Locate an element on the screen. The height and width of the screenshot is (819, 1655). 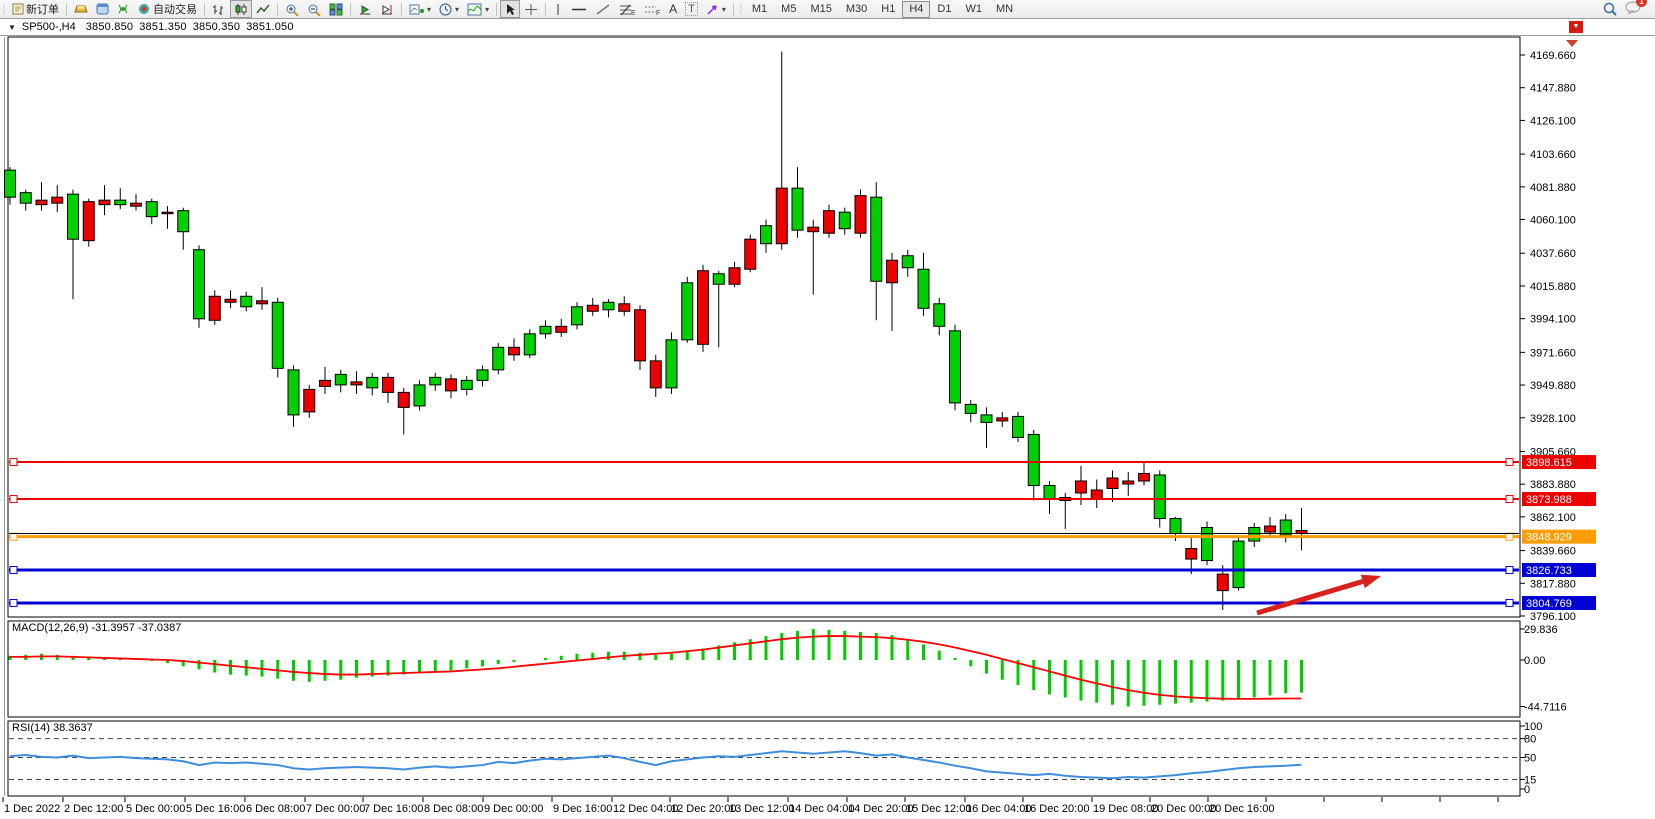
tile-windows-button is located at coordinates (336, 9).